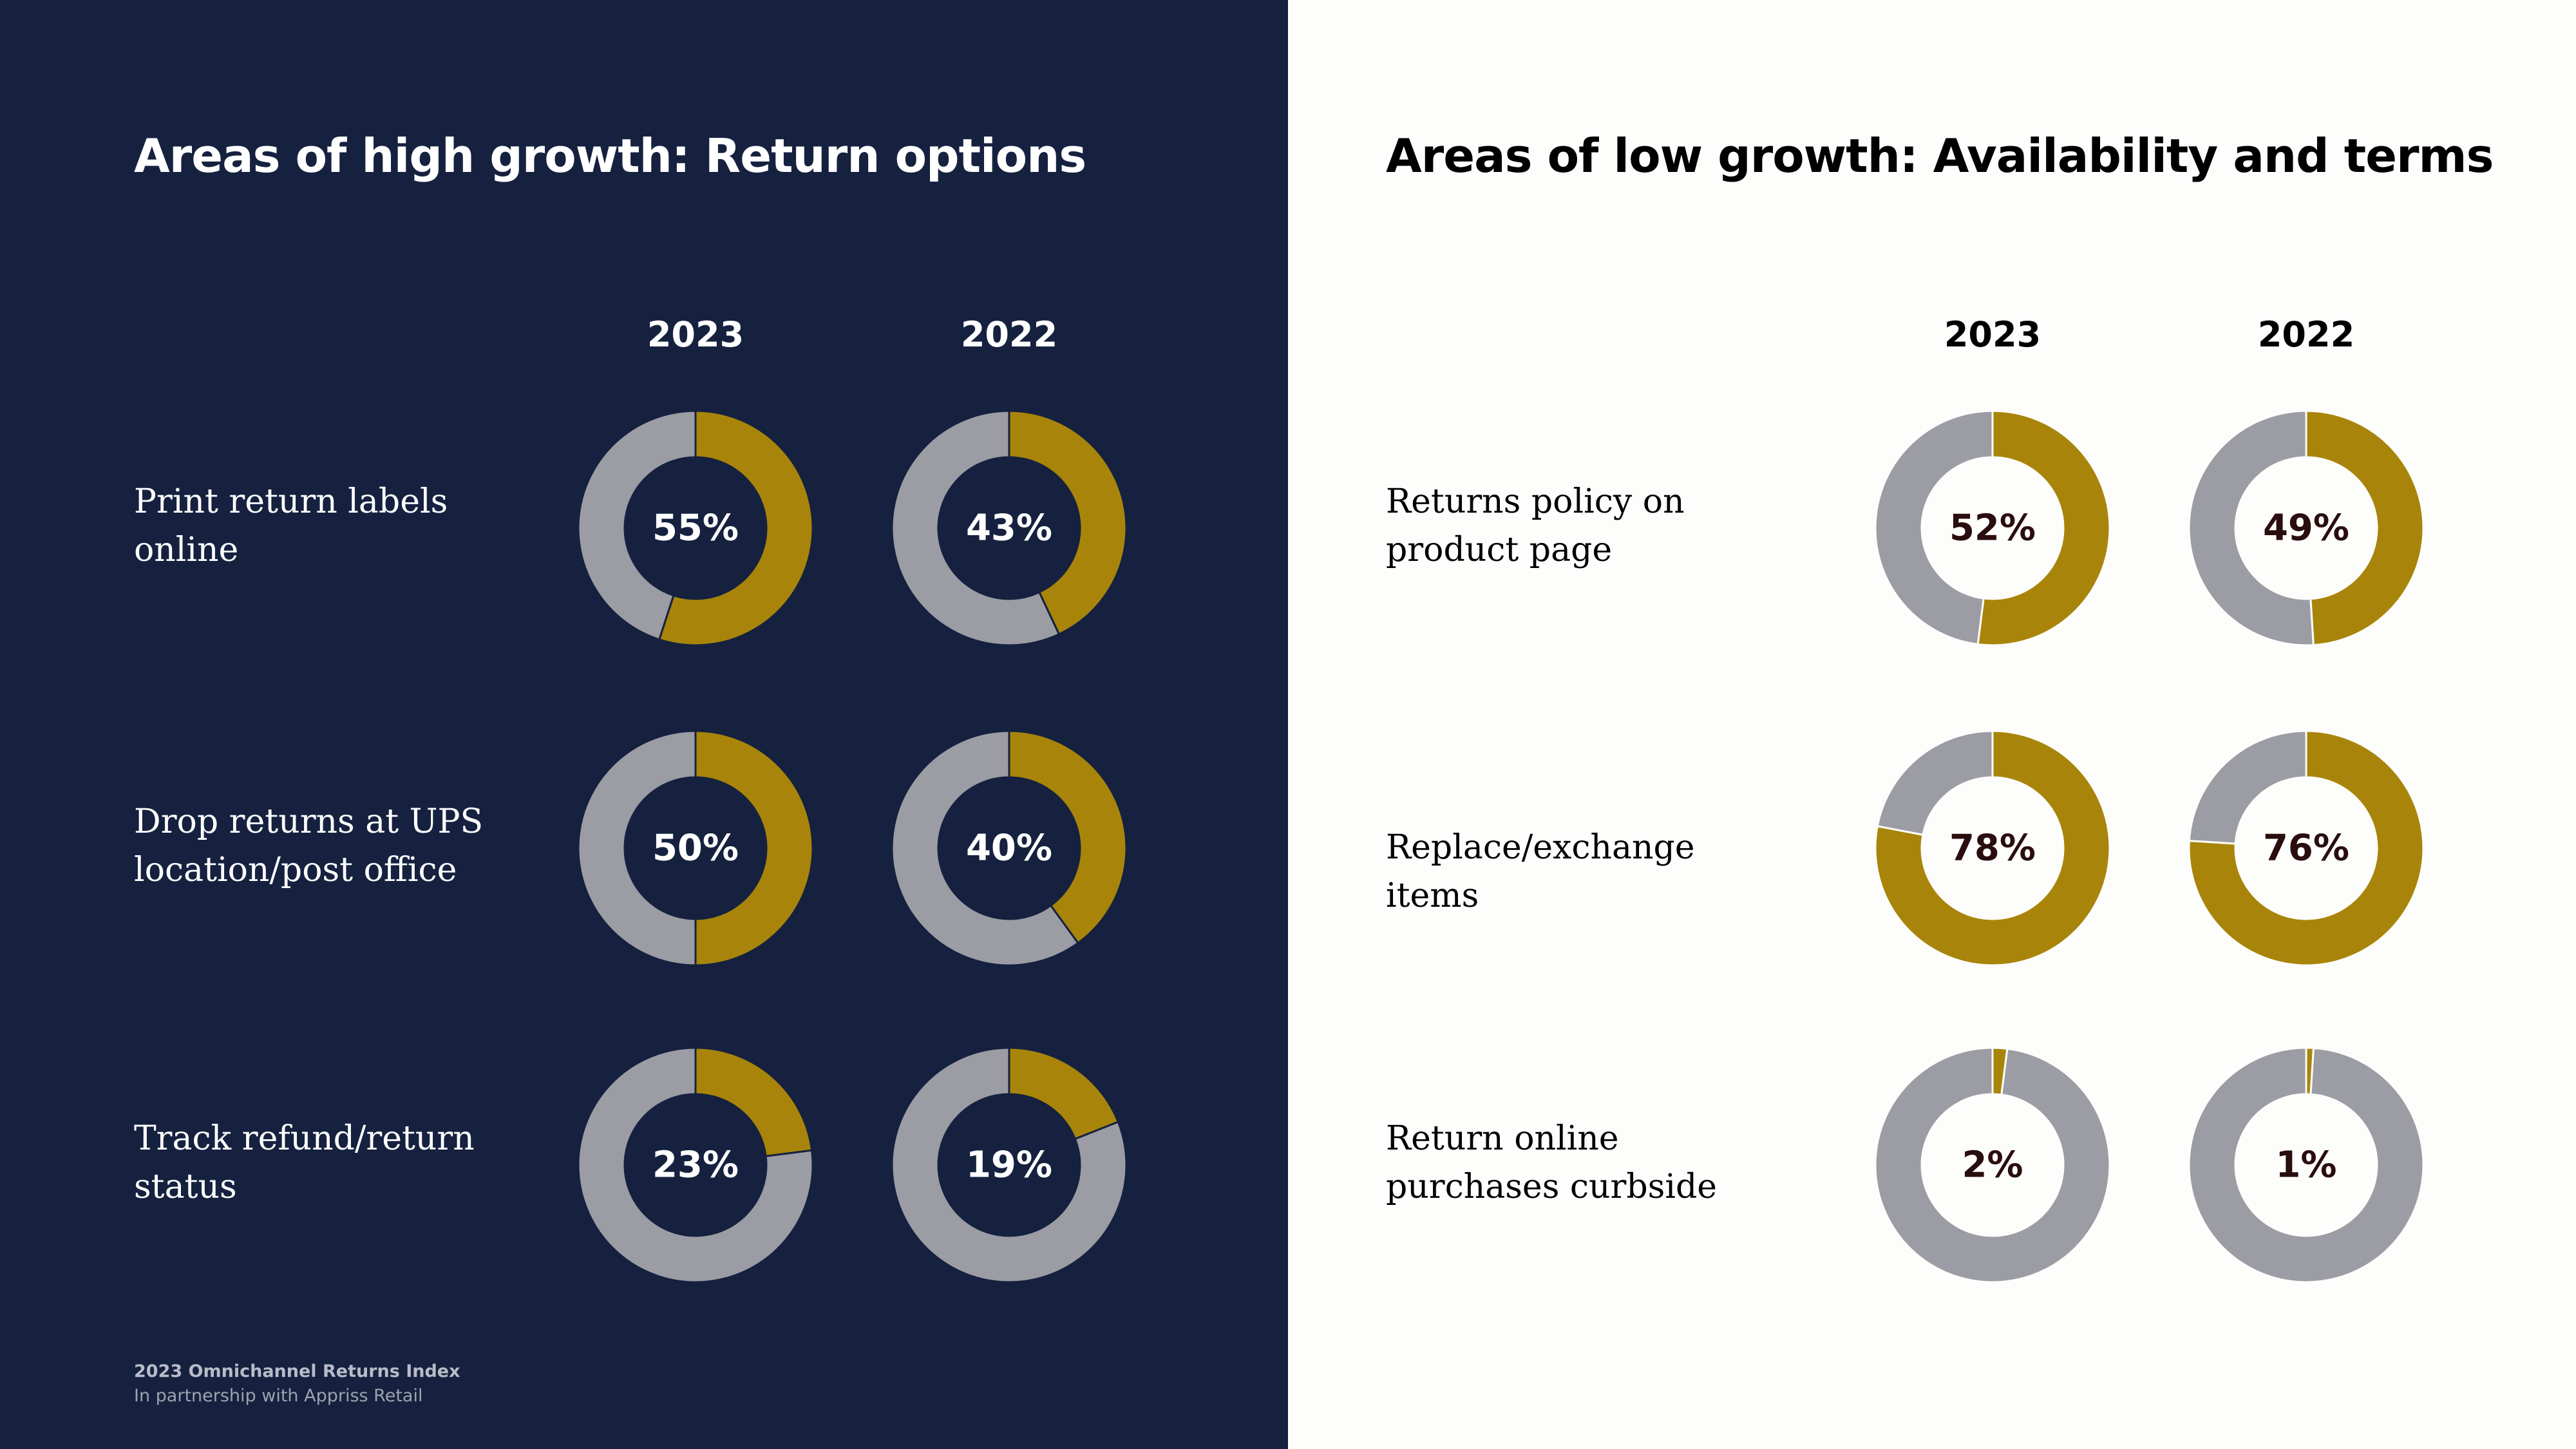  I want to click on donut-print-labels-2022: 43%, so click(1009, 528).